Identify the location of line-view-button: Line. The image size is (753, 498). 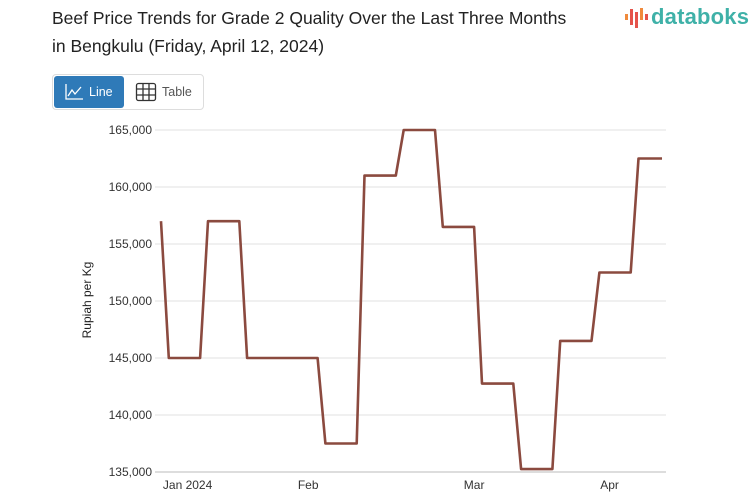
(89, 92).